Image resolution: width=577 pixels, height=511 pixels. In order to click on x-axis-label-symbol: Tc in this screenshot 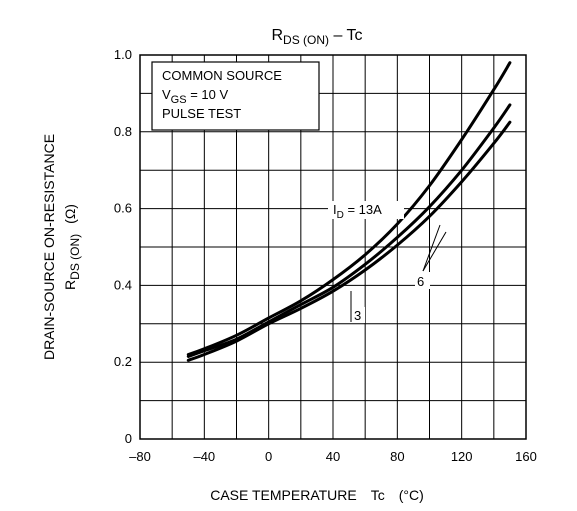, I will do `click(378, 495)`.